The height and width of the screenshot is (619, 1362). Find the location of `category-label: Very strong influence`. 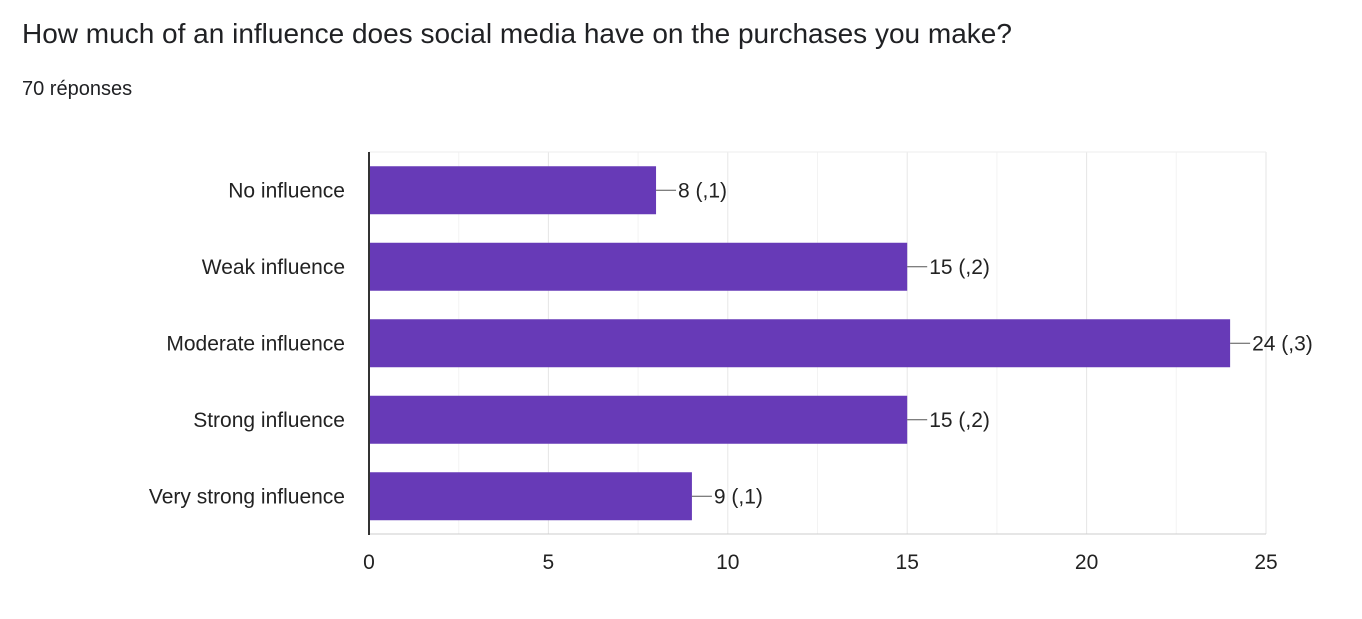

category-label: Very strong influence is located at coordinates (247, 496).